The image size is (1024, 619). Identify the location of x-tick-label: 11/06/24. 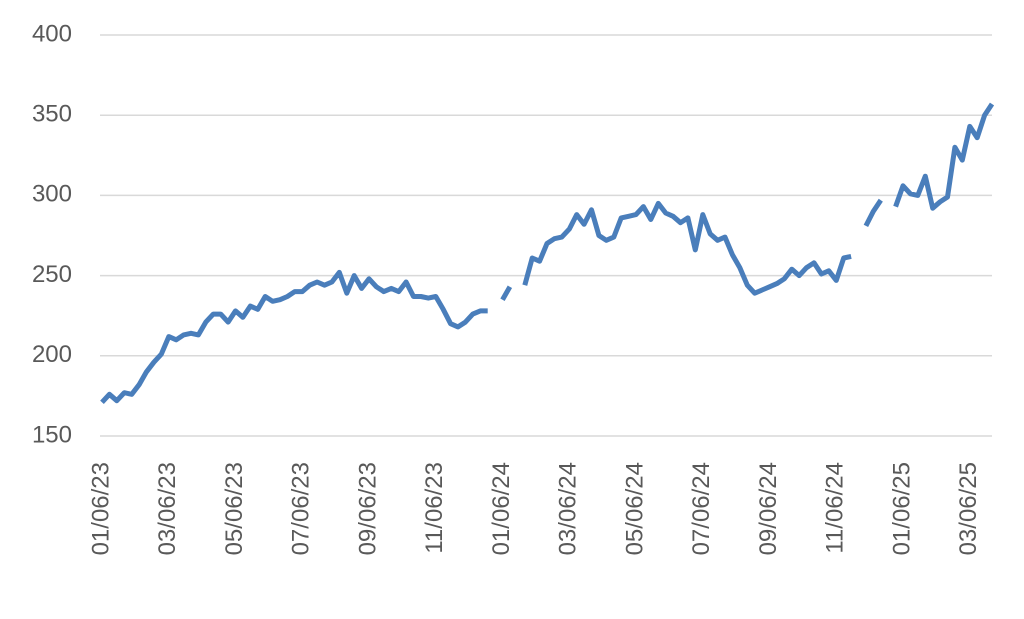
(835, 508).